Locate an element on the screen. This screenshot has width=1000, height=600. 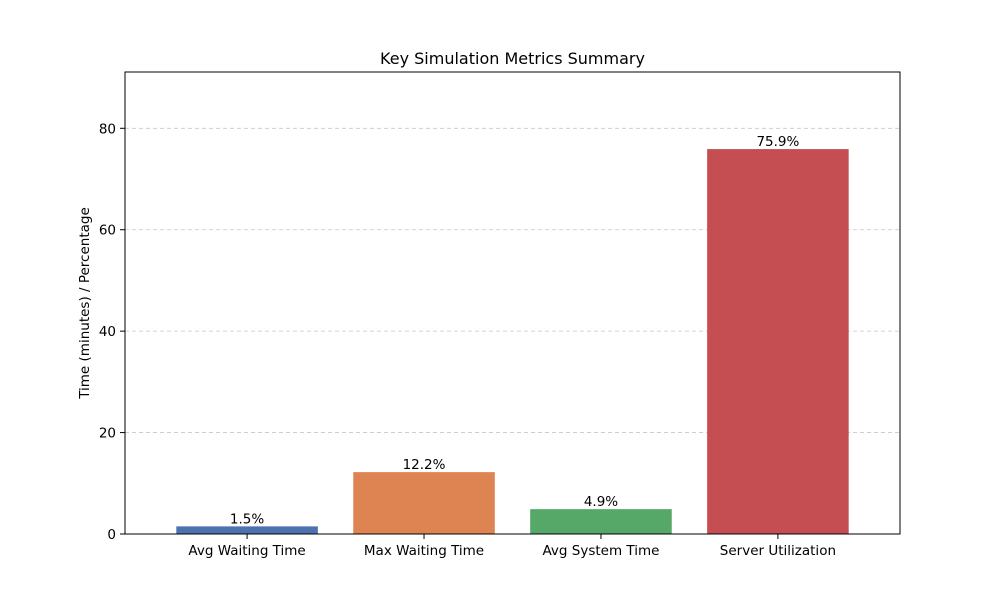
bar-value-label: 12.2% is located at coordinates (424, 465).